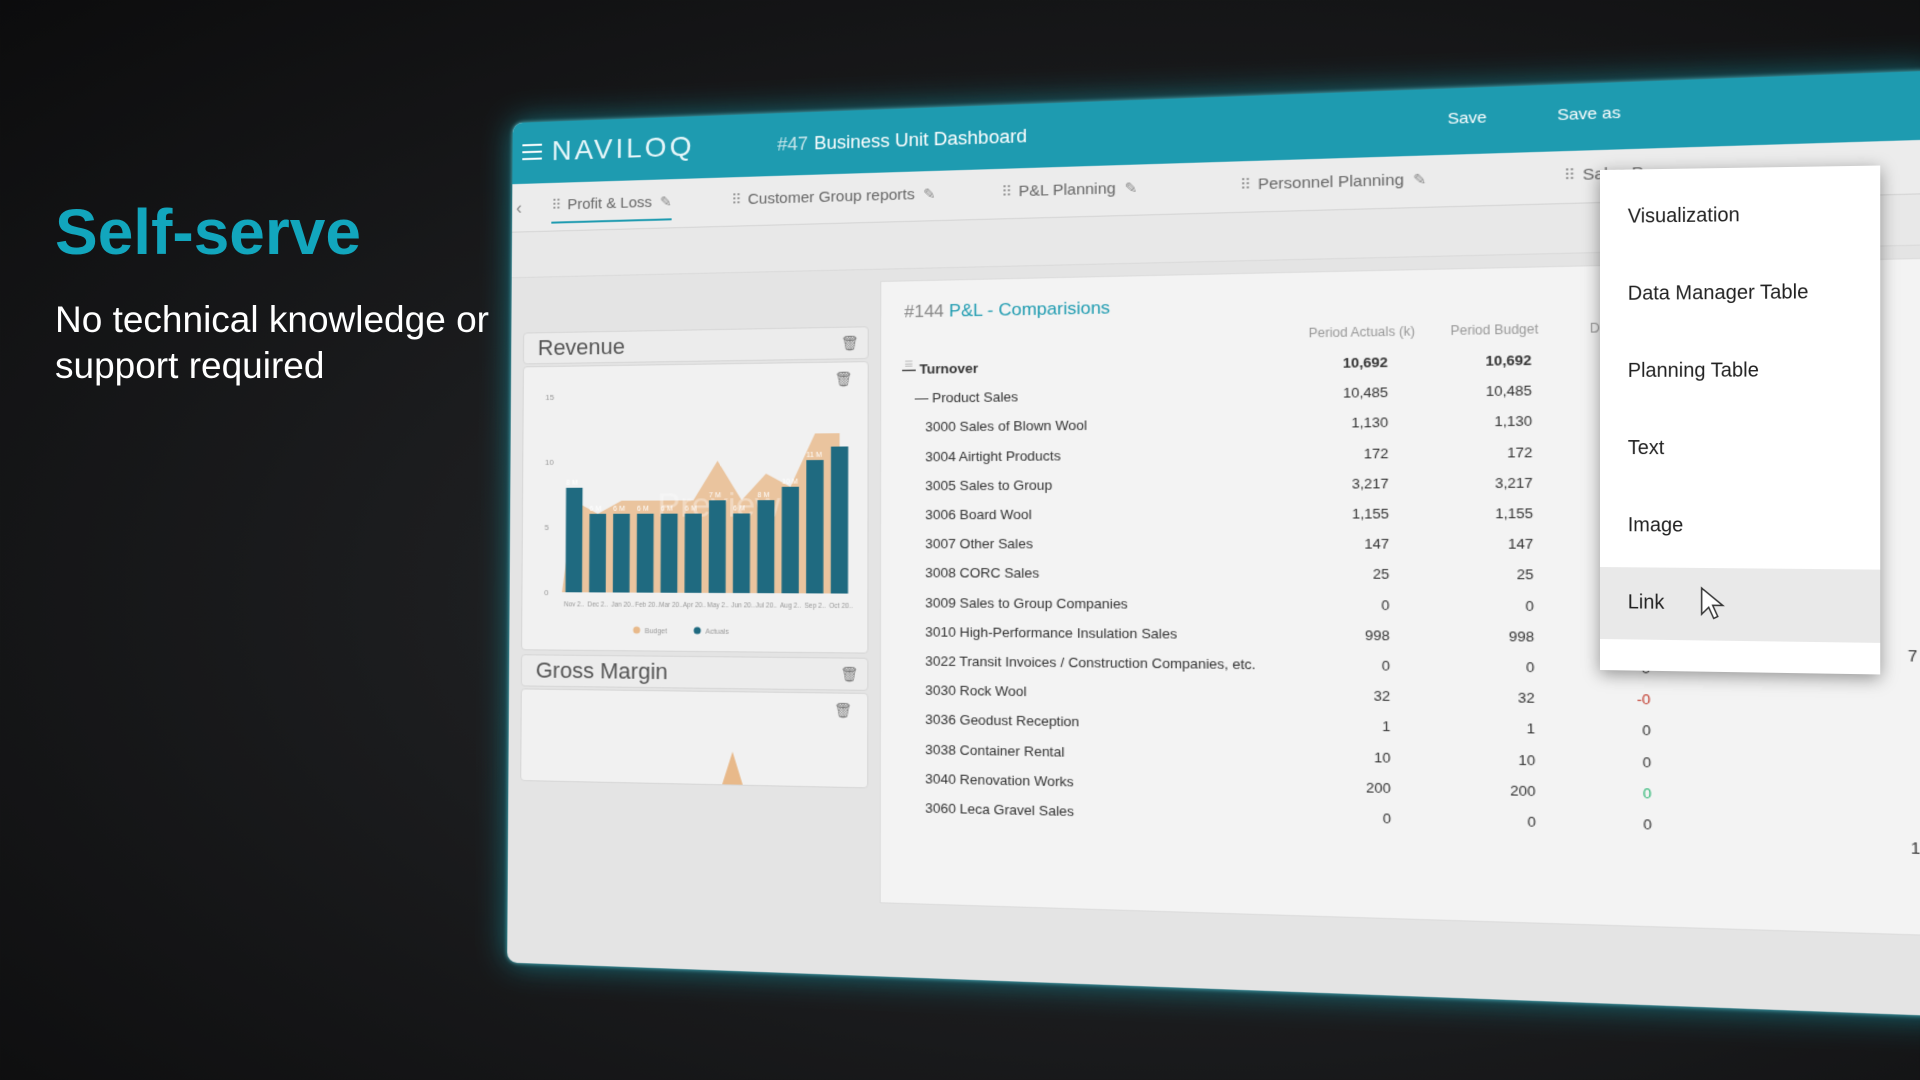 Image resolution: width=1920 pixels, height=1080 pixels. What do you see at coordinates (1913, 656) in the screenshot?
I see `side-value: 7` at bounding box center [1913, 656].